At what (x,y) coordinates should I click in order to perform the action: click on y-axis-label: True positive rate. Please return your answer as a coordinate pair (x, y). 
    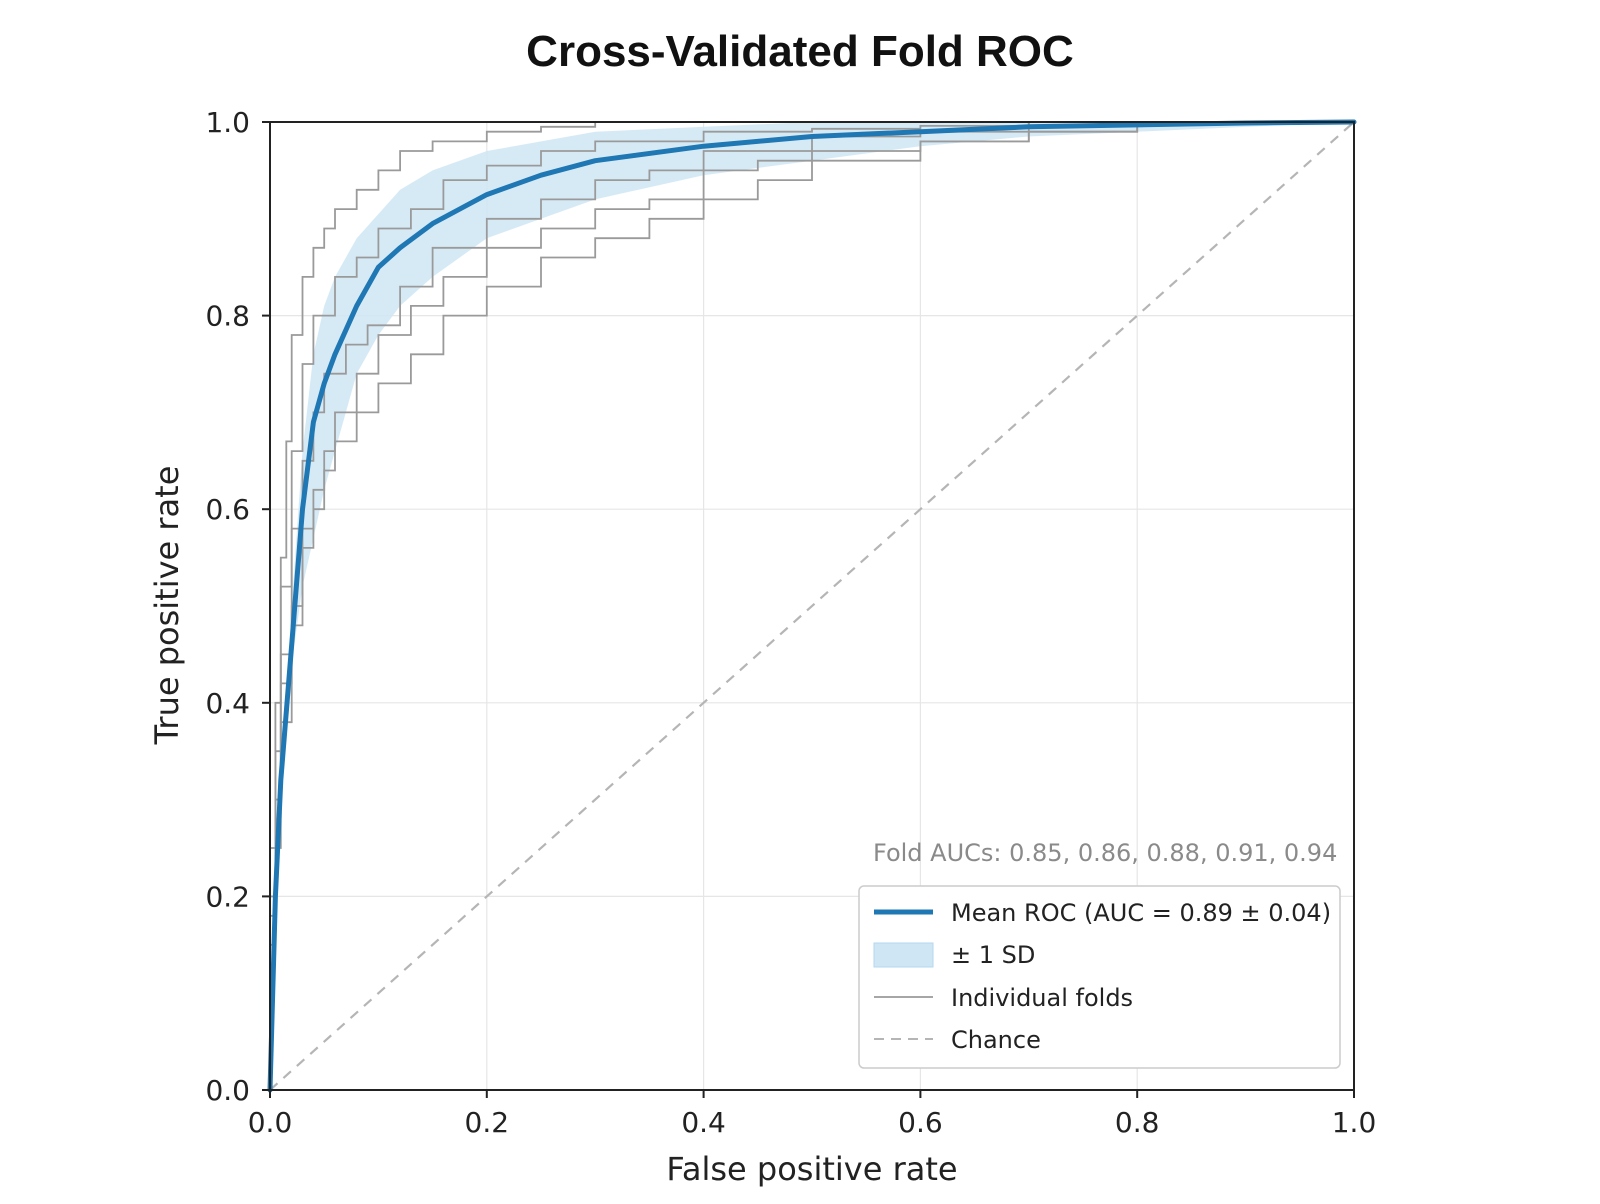
    Looking at the image, I should click on (167, 606).